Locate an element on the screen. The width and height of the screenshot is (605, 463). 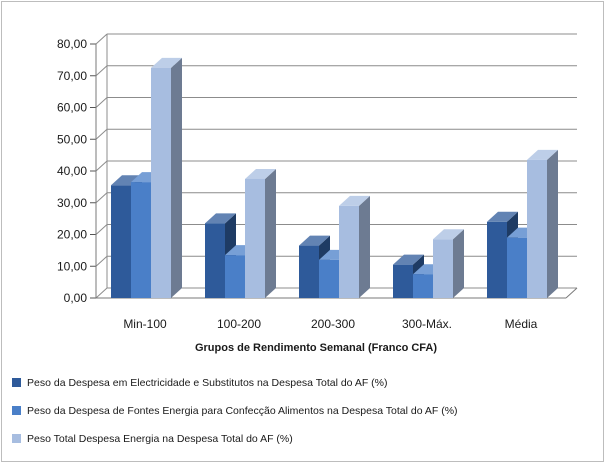
bar-300-Máx.-s3 is located at coordinates (448, 263).